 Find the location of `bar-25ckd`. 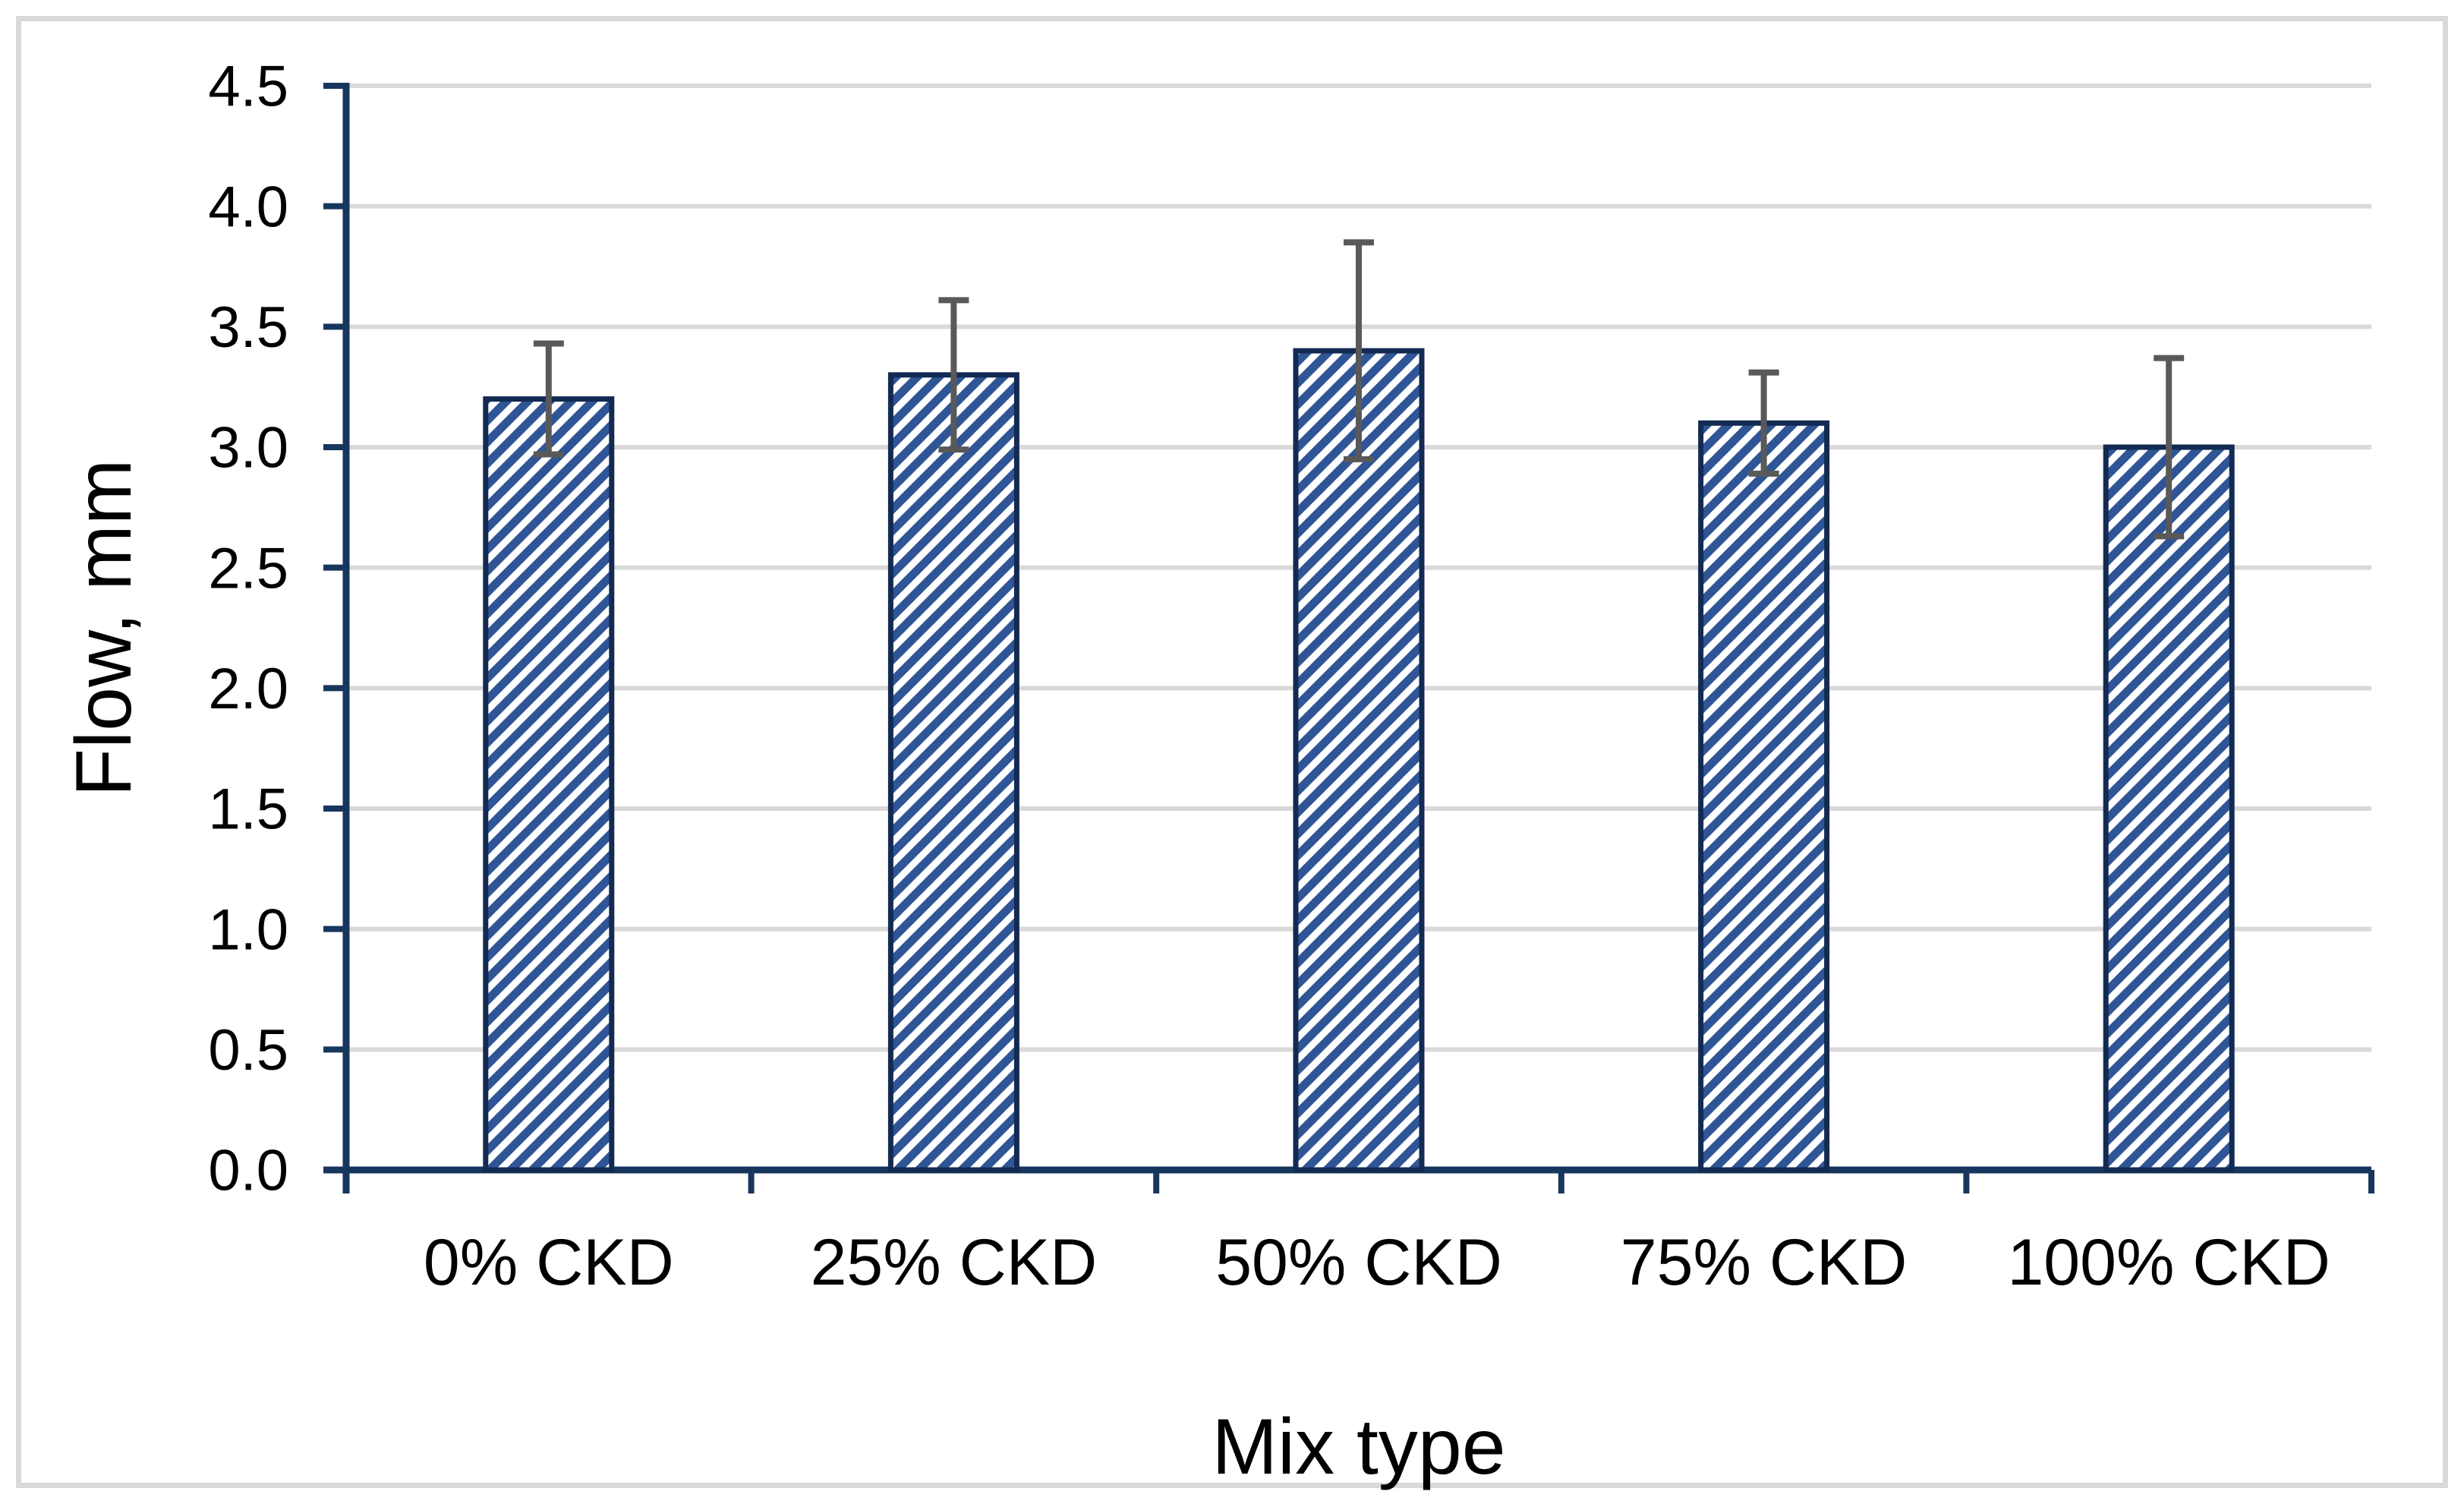

bar-25ckd is located at coordinates (953, 772).